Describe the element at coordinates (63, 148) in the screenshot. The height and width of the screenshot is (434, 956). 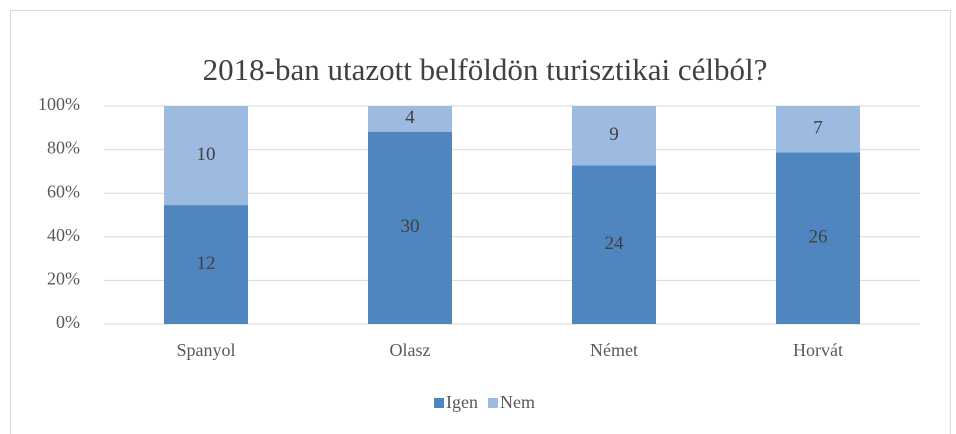
I see `y-tick-label: 80%` at that location.